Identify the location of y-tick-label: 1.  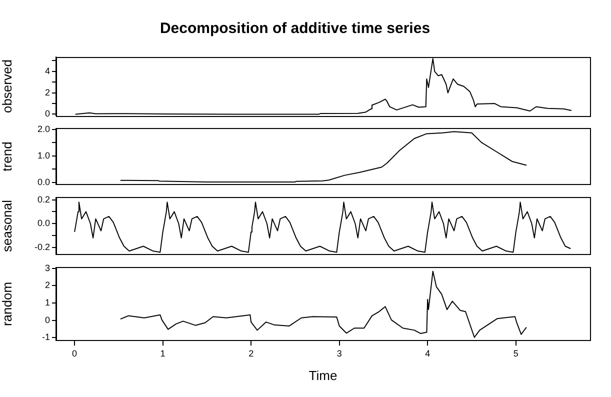
(47, 302).